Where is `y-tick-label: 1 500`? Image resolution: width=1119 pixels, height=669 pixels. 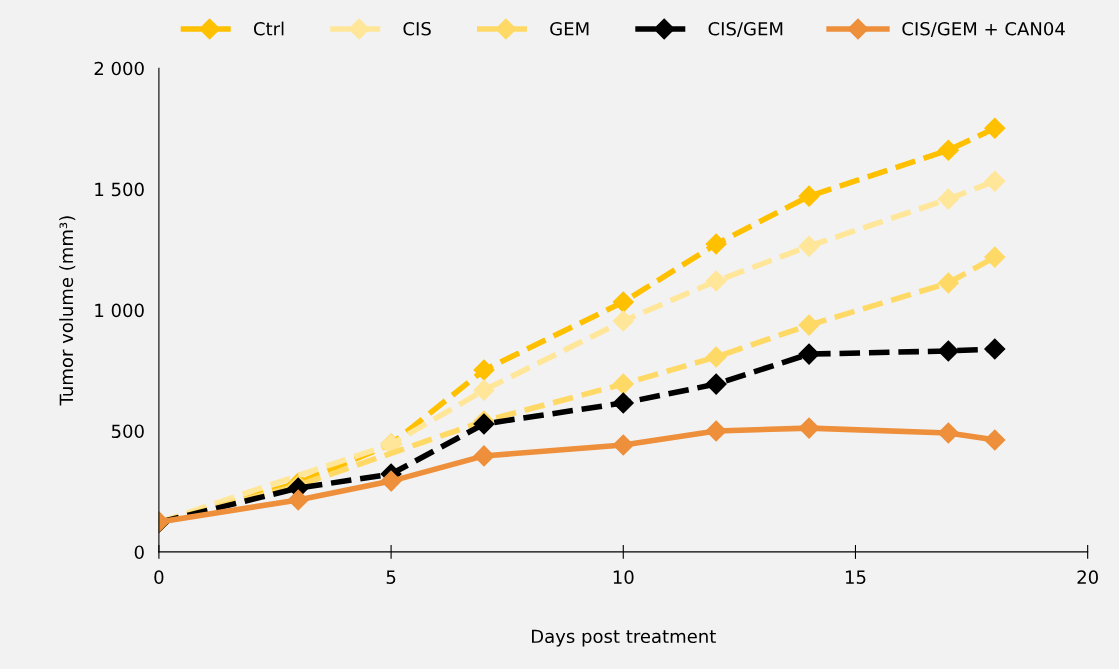
y-tick-label: 1 500 is located at coordinates (119, 189).